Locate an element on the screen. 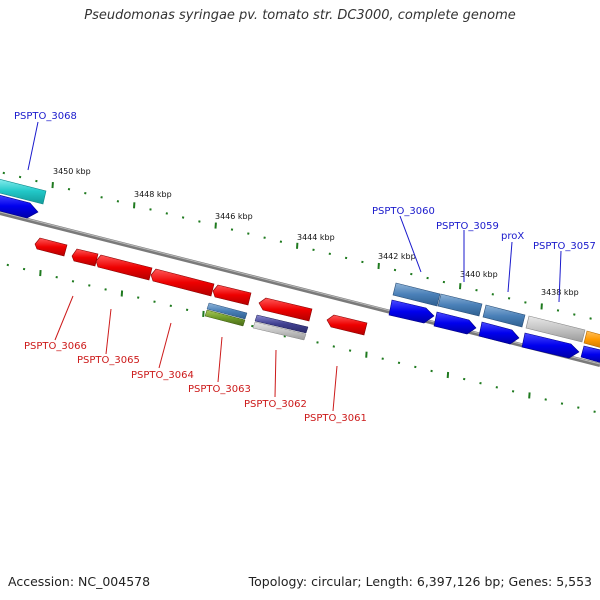  gene-feature-red-b is located at coordinates (232, 295).